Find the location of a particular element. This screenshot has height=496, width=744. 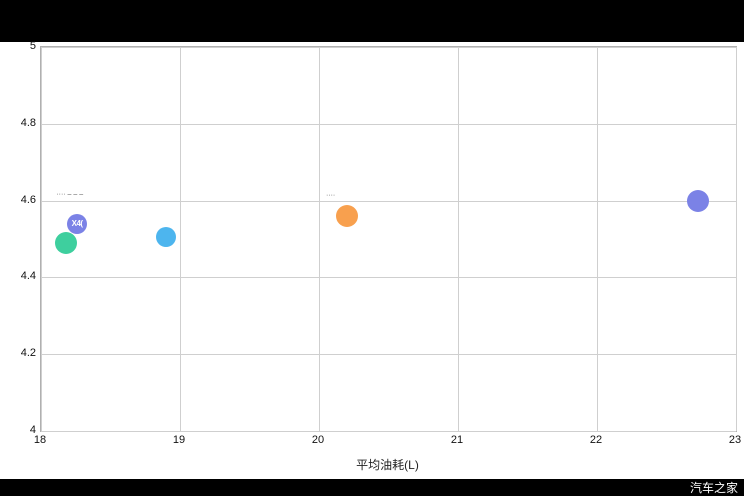

y-axis-tick-label: 4.6 is located at coordinates (28, 199).